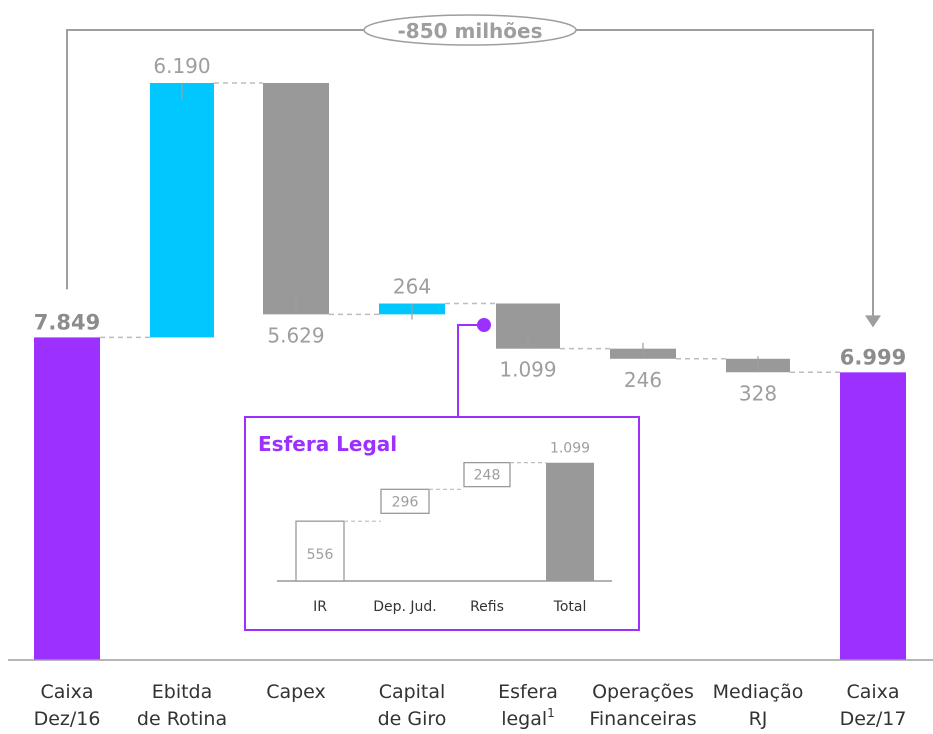 The image size is (933, 734). What do you see at coordinates (758, 719) in the screenshot?
I see `category-line: RJ` at bounding box center [758, 719].